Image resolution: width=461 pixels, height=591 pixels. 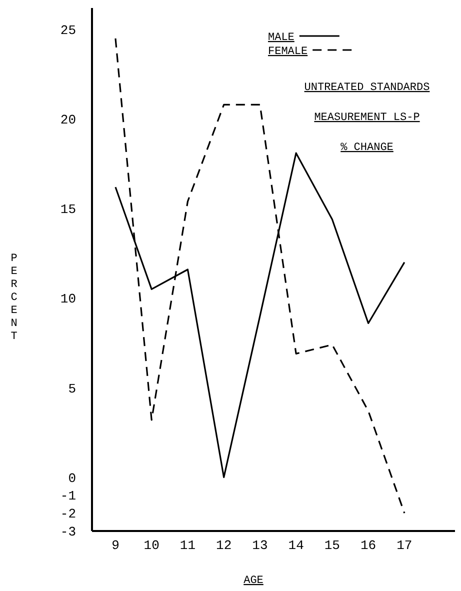 I want to click on legend-label: FEMALE, so click(x=288, y=52).